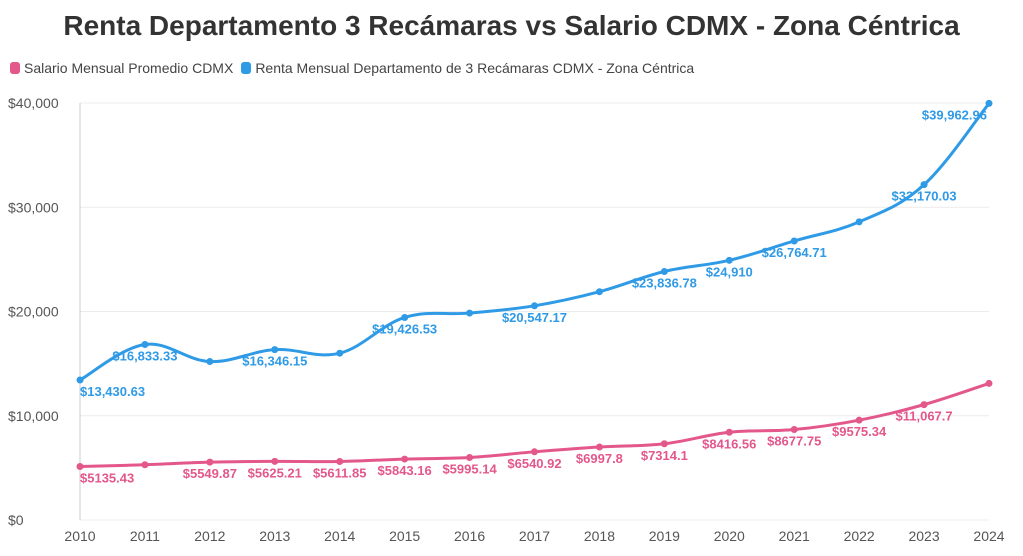 The height and width of the screenshot is (556, 1023). Describe the element at coordinates (275, 472) in the screenshot. I see `data-label-salary: $5625.21` at that location.